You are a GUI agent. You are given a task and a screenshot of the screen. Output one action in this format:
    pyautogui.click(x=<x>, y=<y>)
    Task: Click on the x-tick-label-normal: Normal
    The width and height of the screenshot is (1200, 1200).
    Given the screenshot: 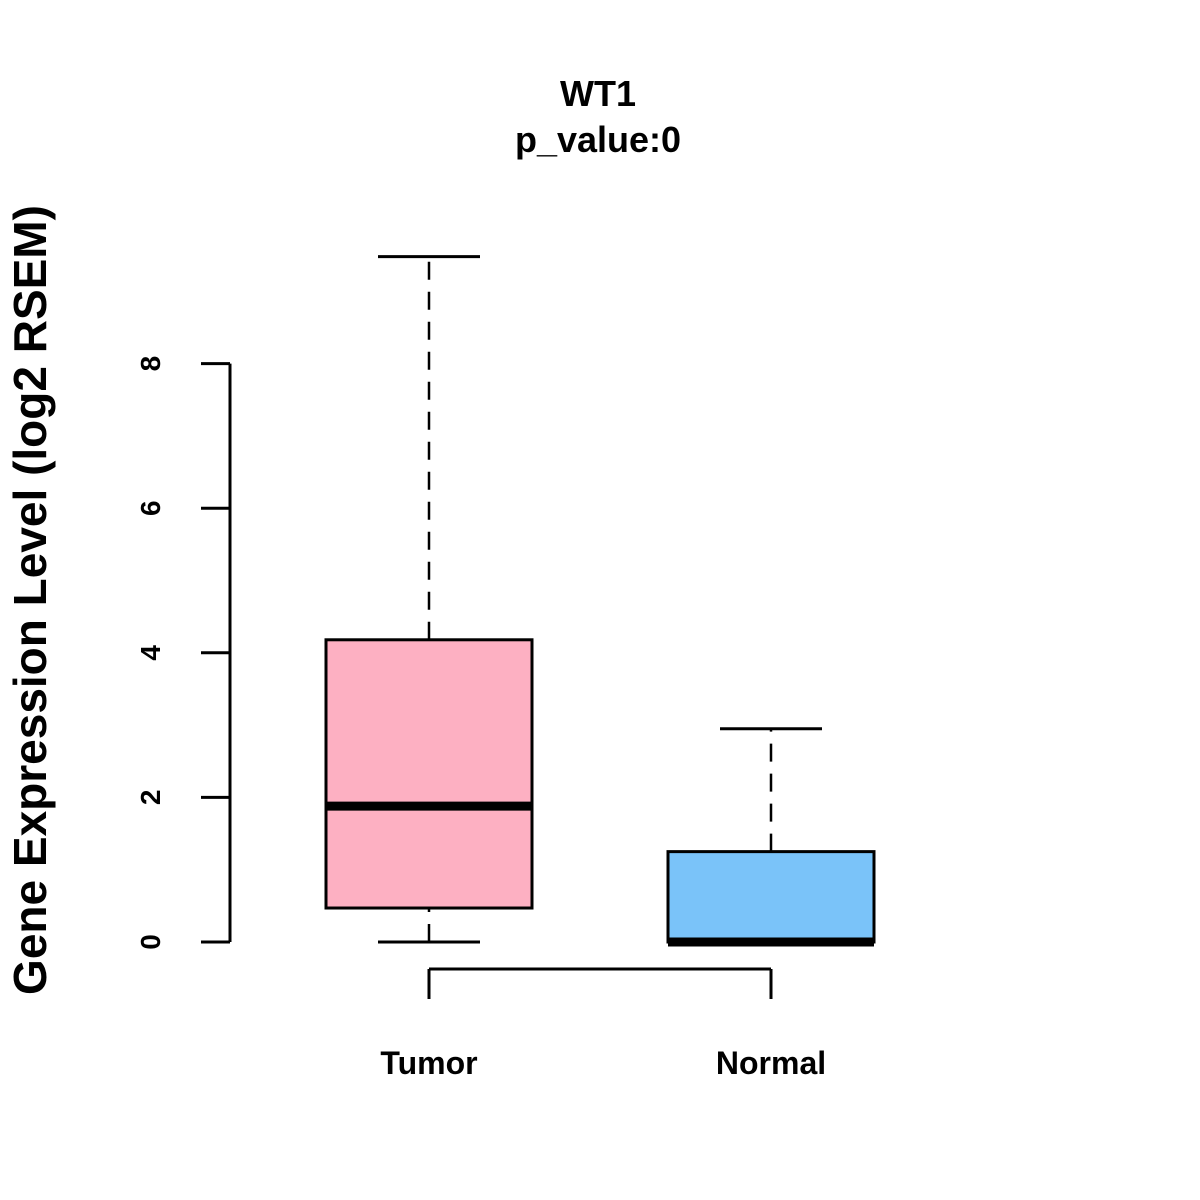 What is the action you would take?
    pyautogui.click(x=771, y=1063)
    